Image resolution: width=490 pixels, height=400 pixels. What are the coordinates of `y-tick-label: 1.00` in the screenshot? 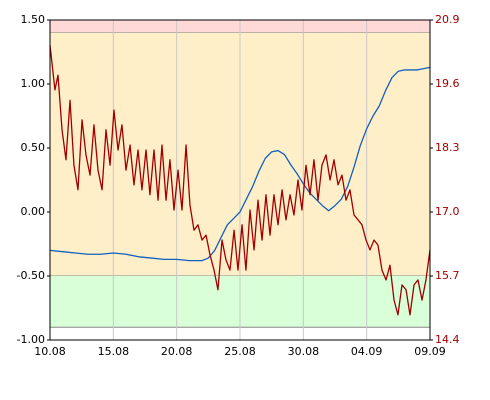 It's located at (33, 83).